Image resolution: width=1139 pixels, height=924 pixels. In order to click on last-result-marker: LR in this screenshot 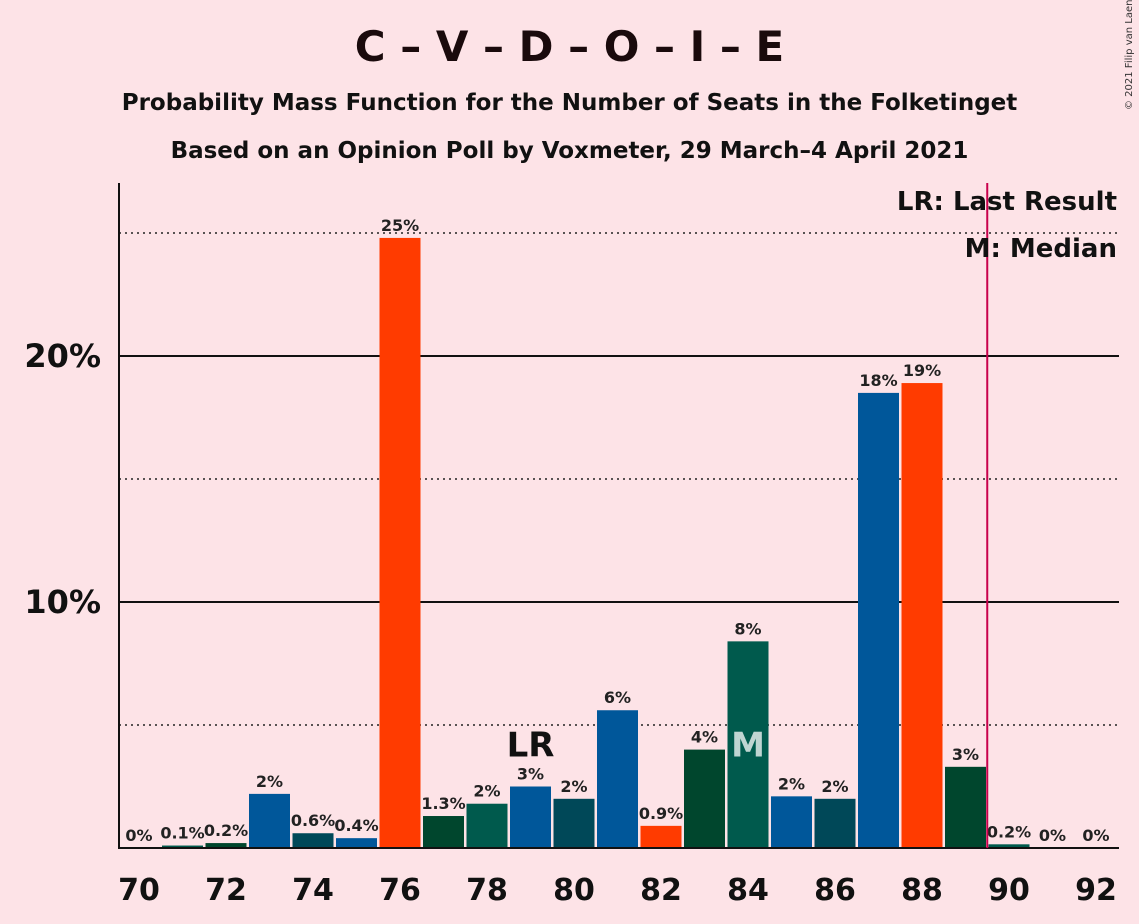, I will do `click(531, 746)`.